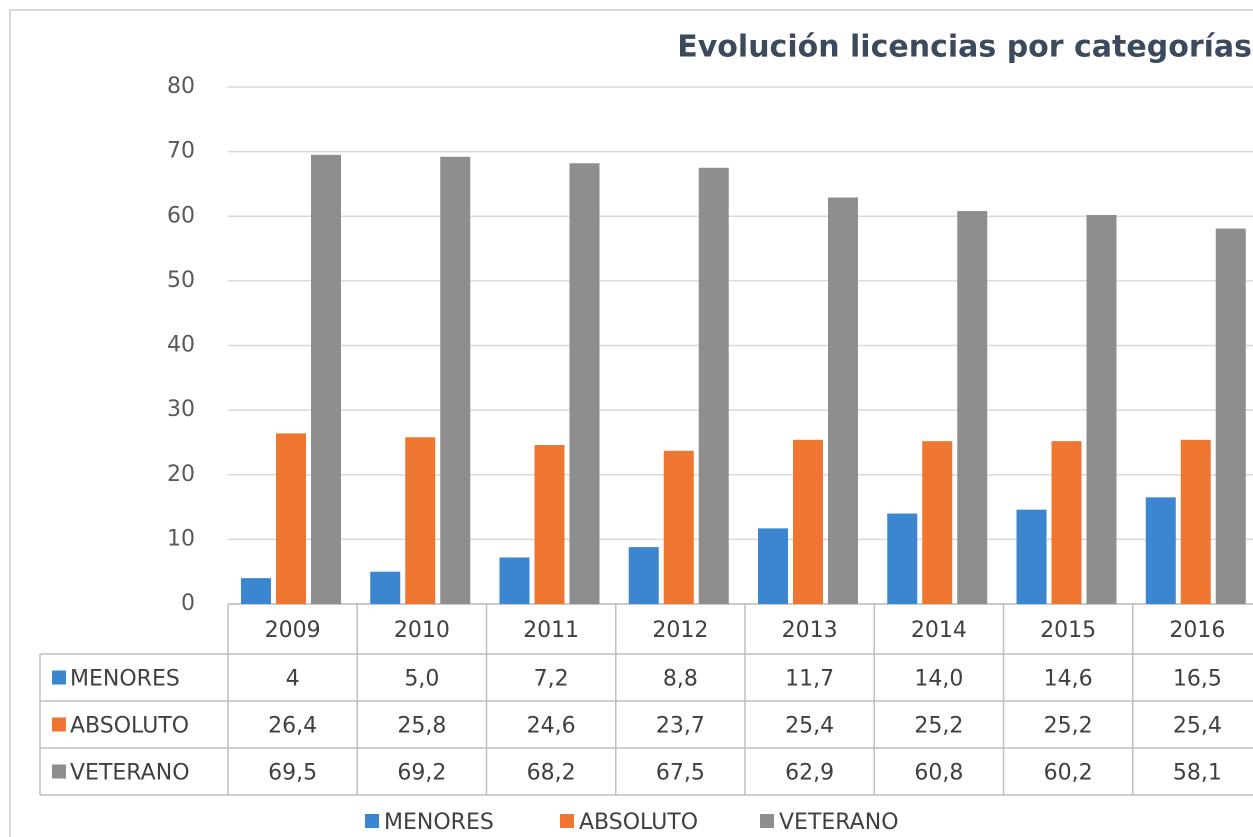 This screenshot has height=837, width=1253. Describe the element at coordinates (1068, 773) in the screenshot. I see `table-cell: 60,2` at that location.